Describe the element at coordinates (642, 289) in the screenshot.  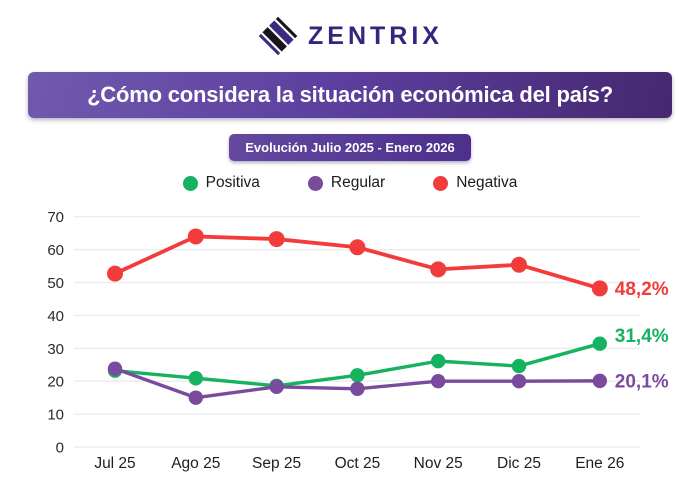
I see `end-value-label-negativa: 48,2%` at that location.